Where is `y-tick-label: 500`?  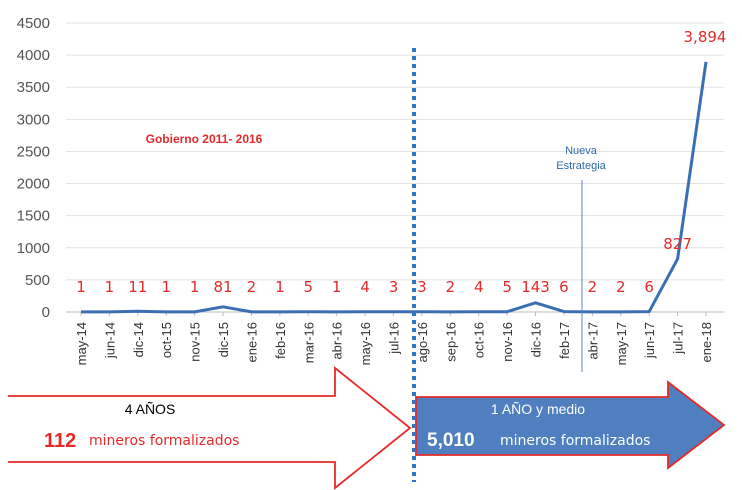 y-tick-label: 500 is located at coordinates (37, 280).